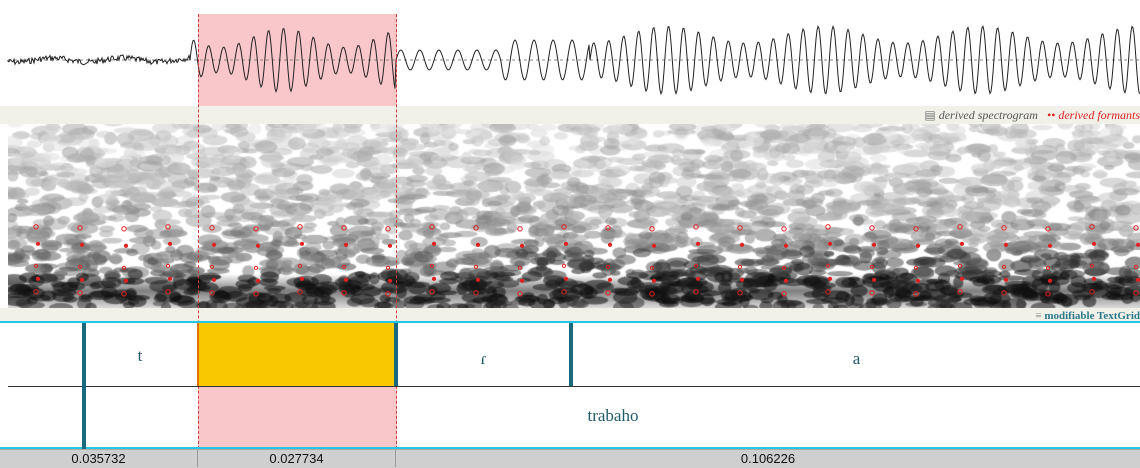 Image resolution: width=1140 pixels, height=468 pixels. What do you see at coordinates (98, 458) in the screenshot?
I see `duration-before-selection: 0.035732` at bounding box center [98, 458].